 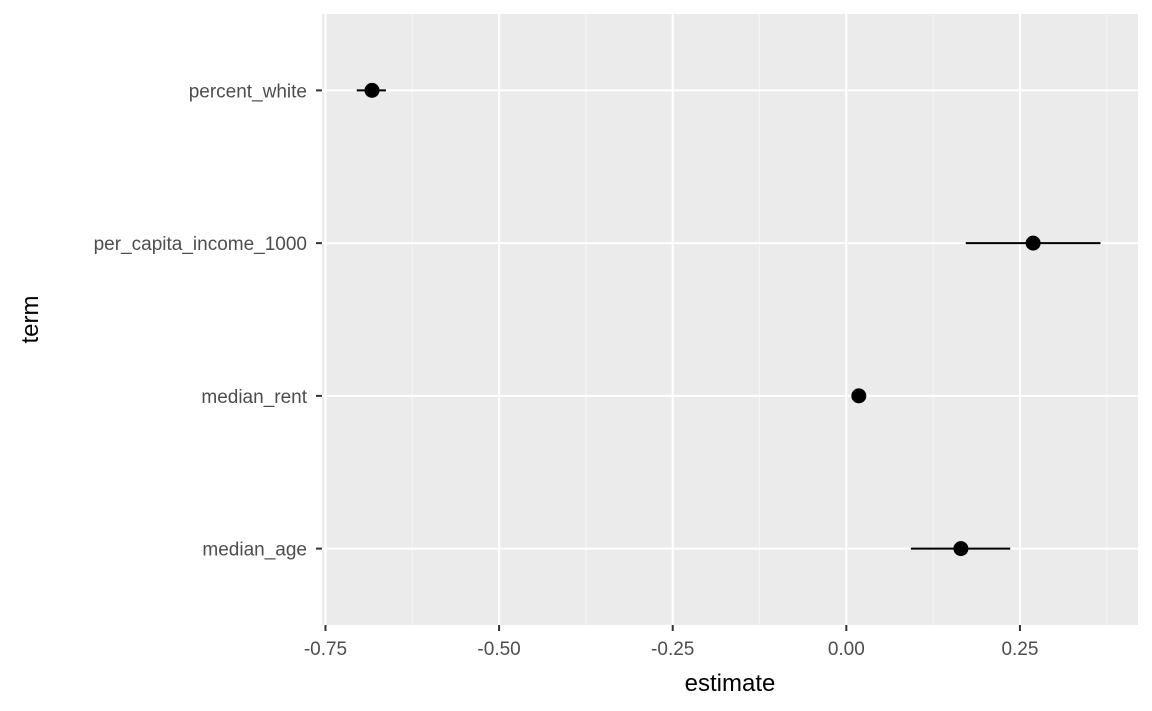 What do you see at coordinates (254, 550) in the screenshot?
I see `y-tick-label: median_age` at bounding box center [254, 550].